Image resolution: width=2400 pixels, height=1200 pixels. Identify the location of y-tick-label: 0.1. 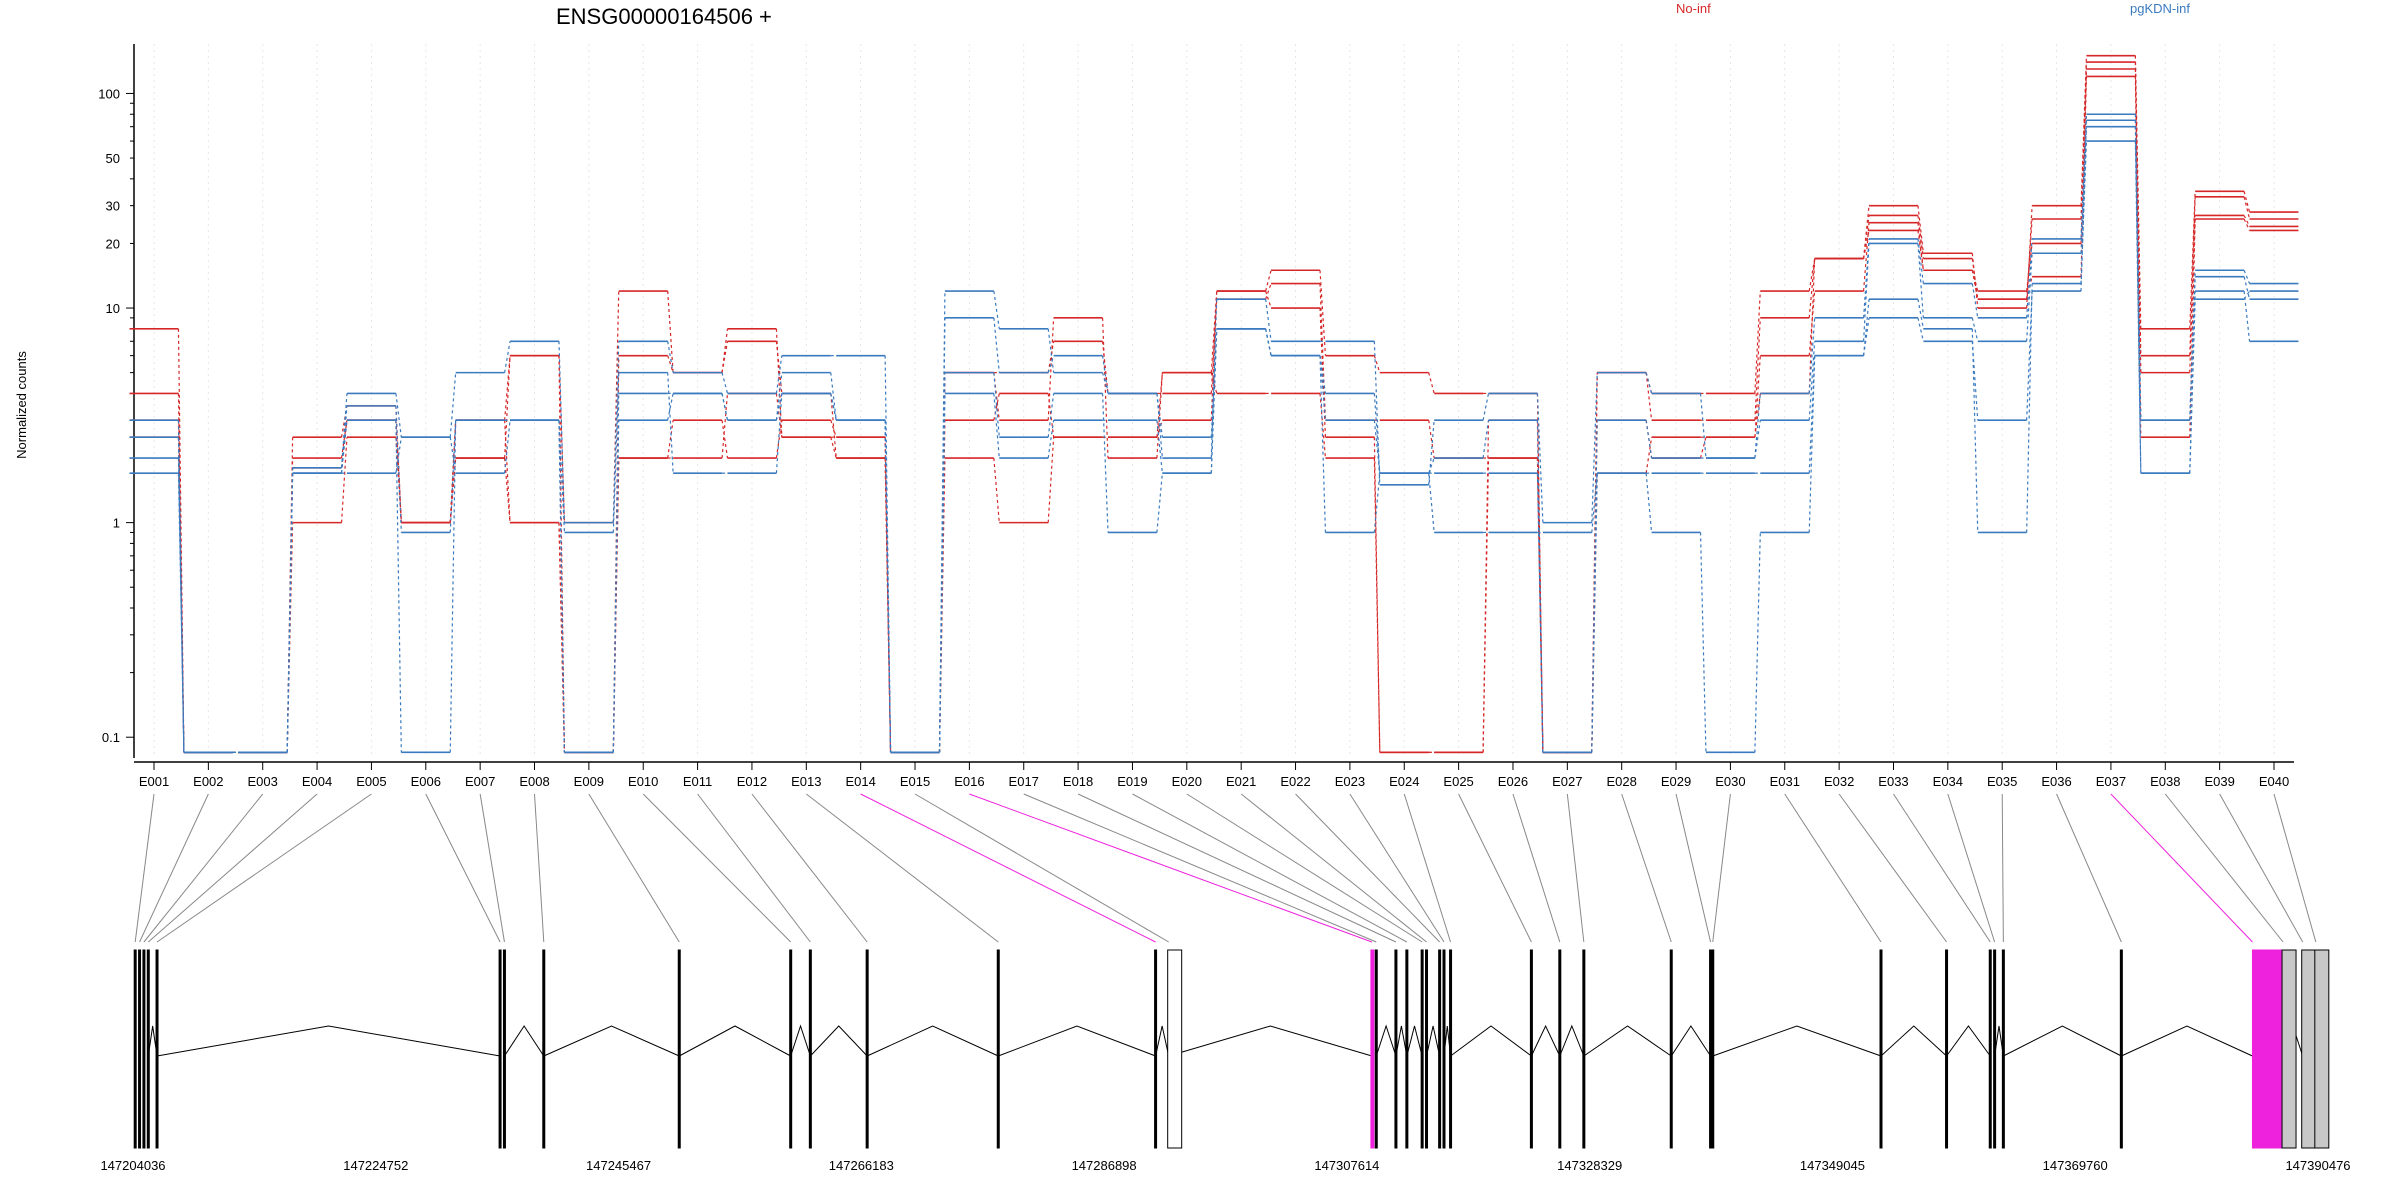
(111, 737).